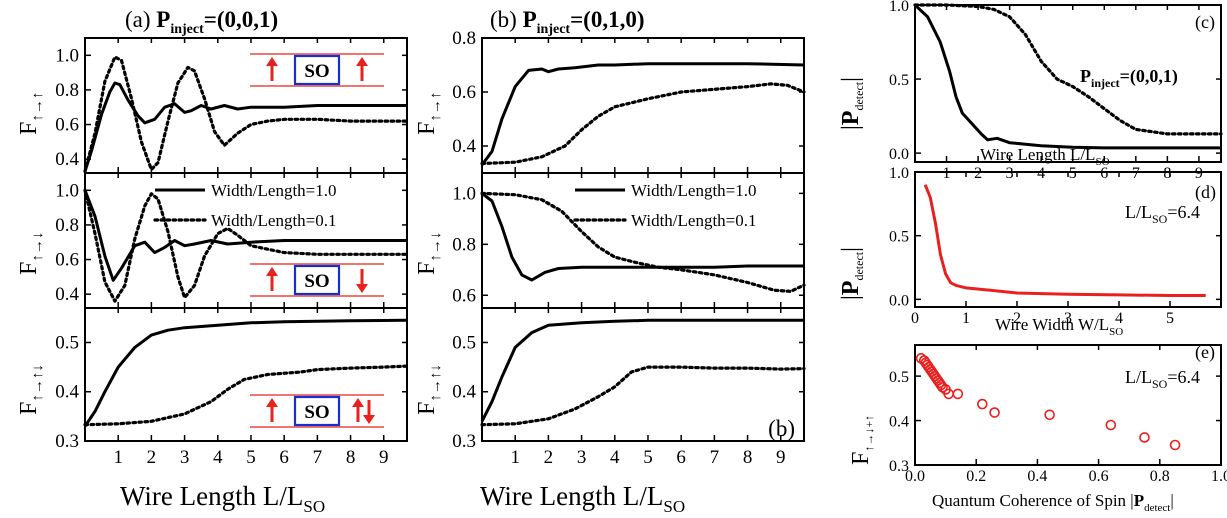  What do you see at coordinates (515, 457) in the screenshot?
I see `xtick-label-b3: 1` at bounding box center [515, 457].